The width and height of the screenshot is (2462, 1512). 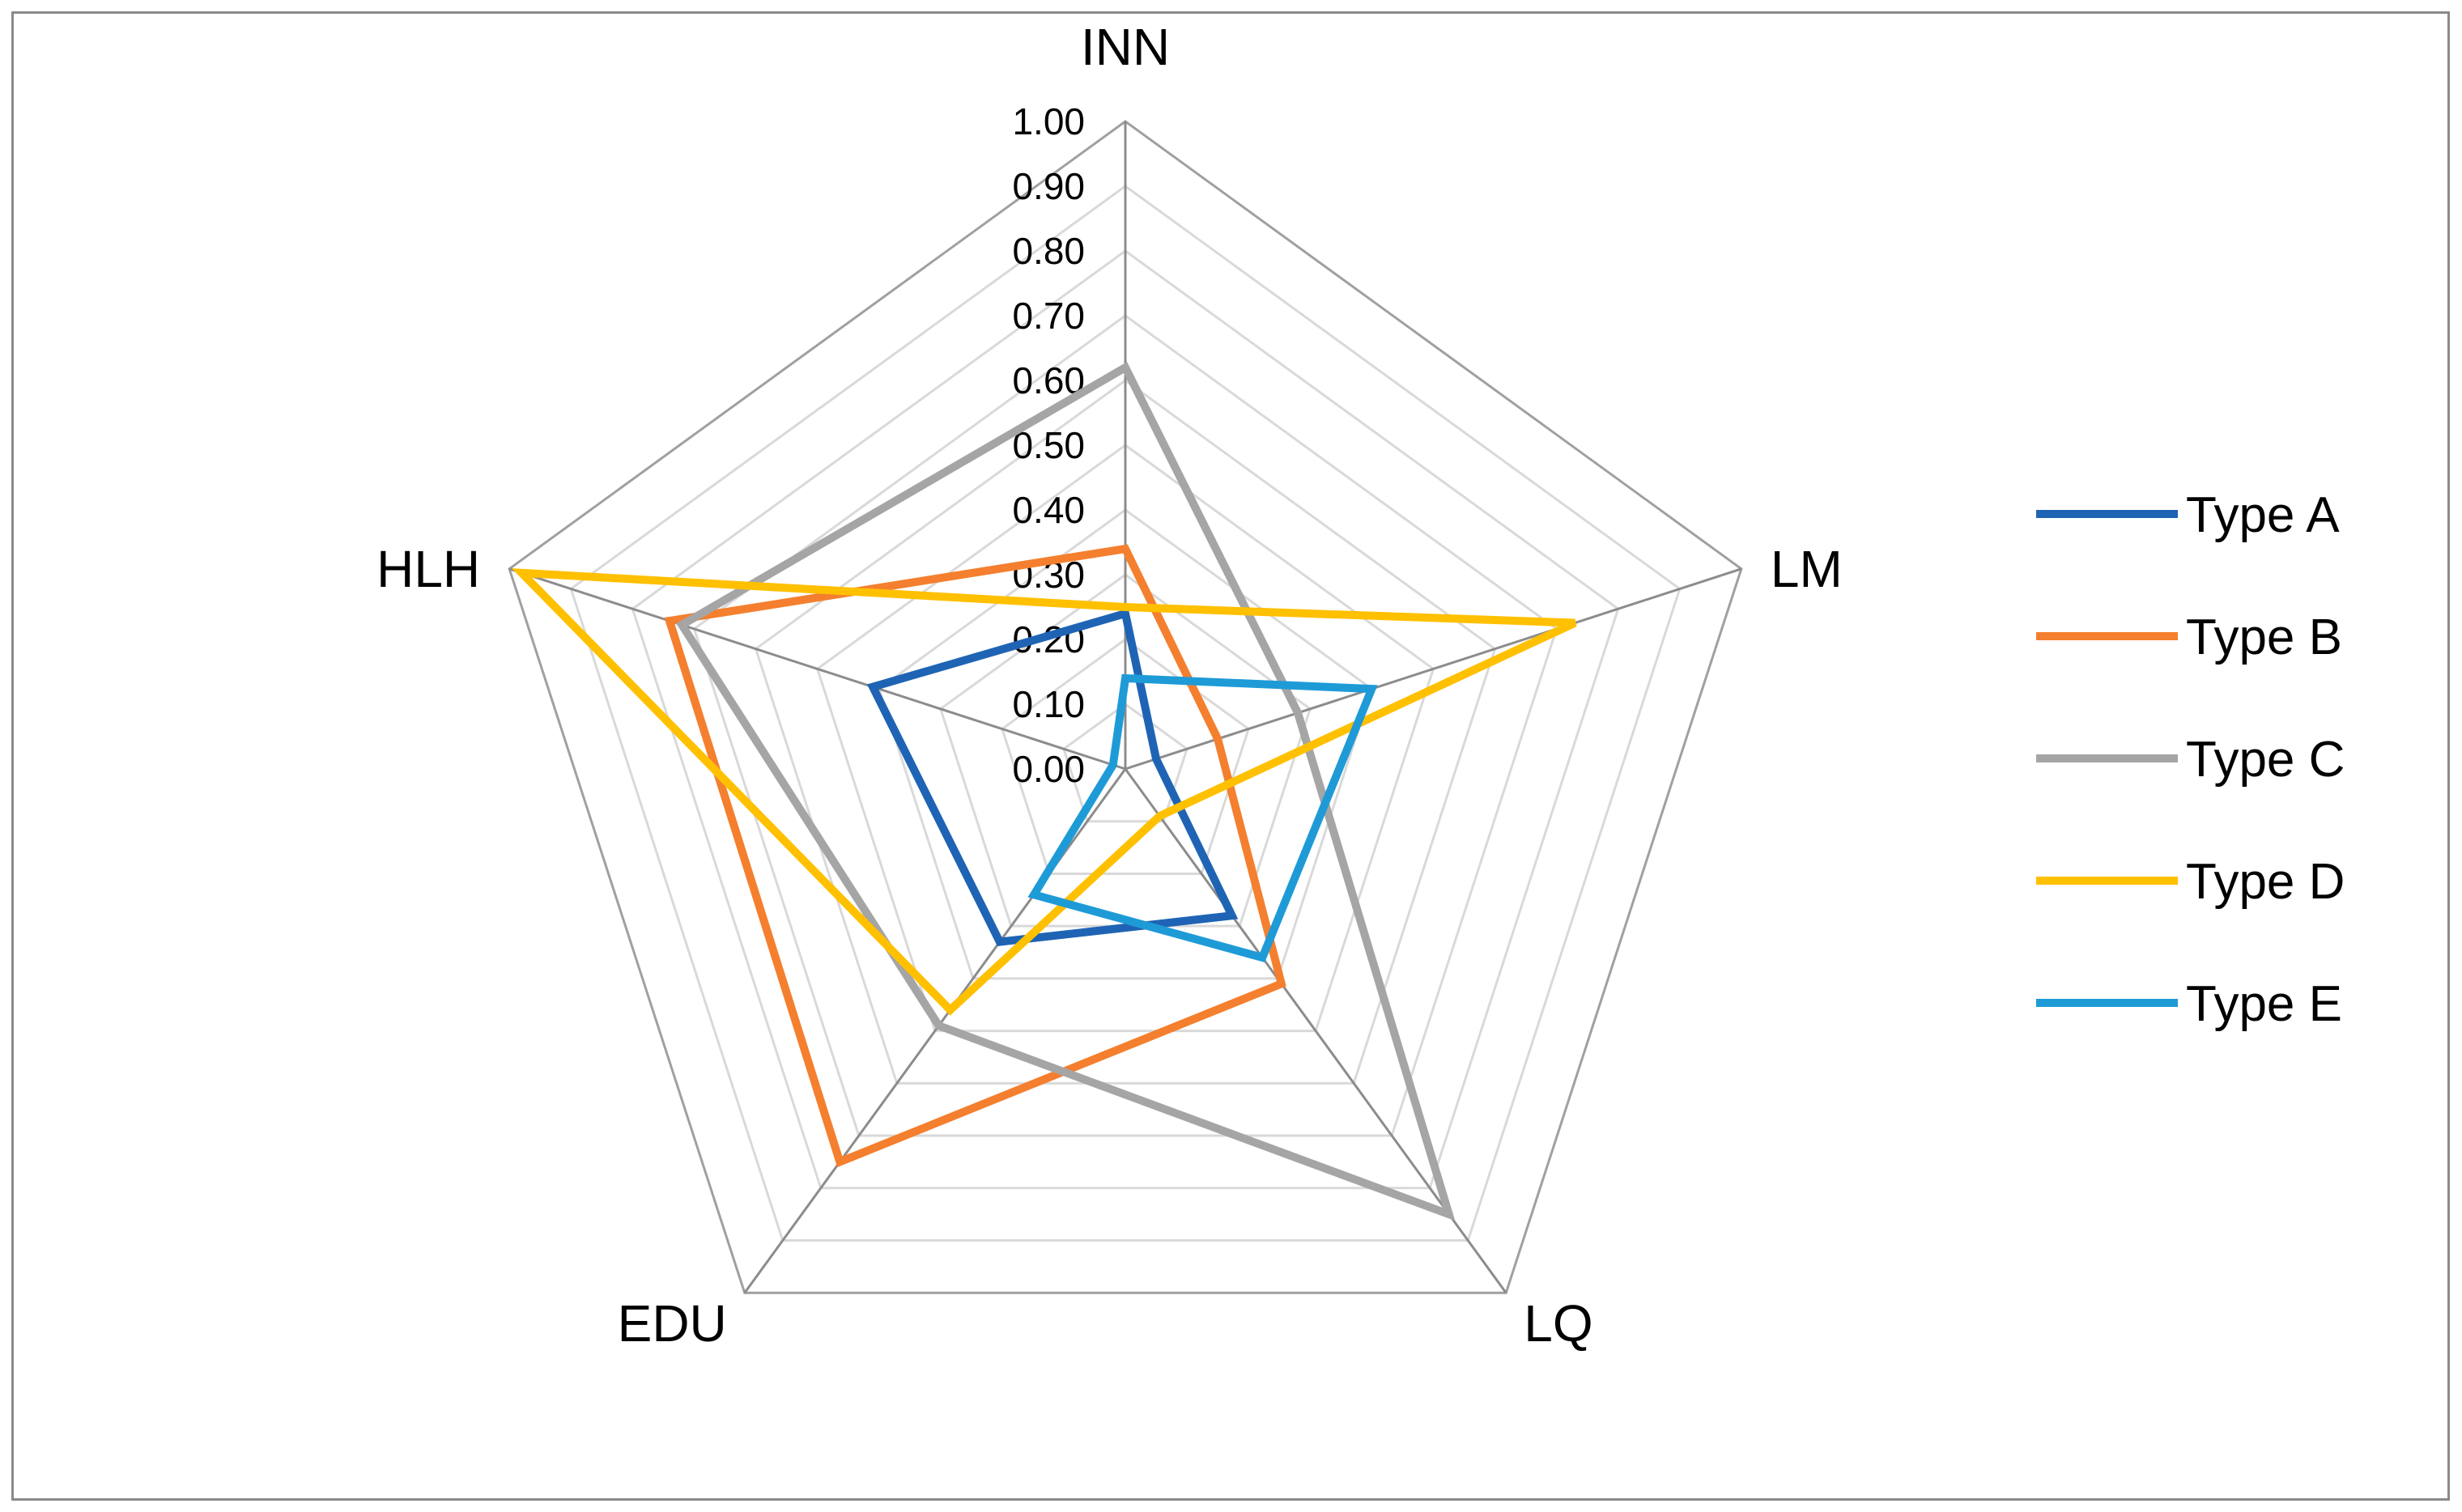 I want to click on axis-spoke-lm, so click(x=1433, y=669).